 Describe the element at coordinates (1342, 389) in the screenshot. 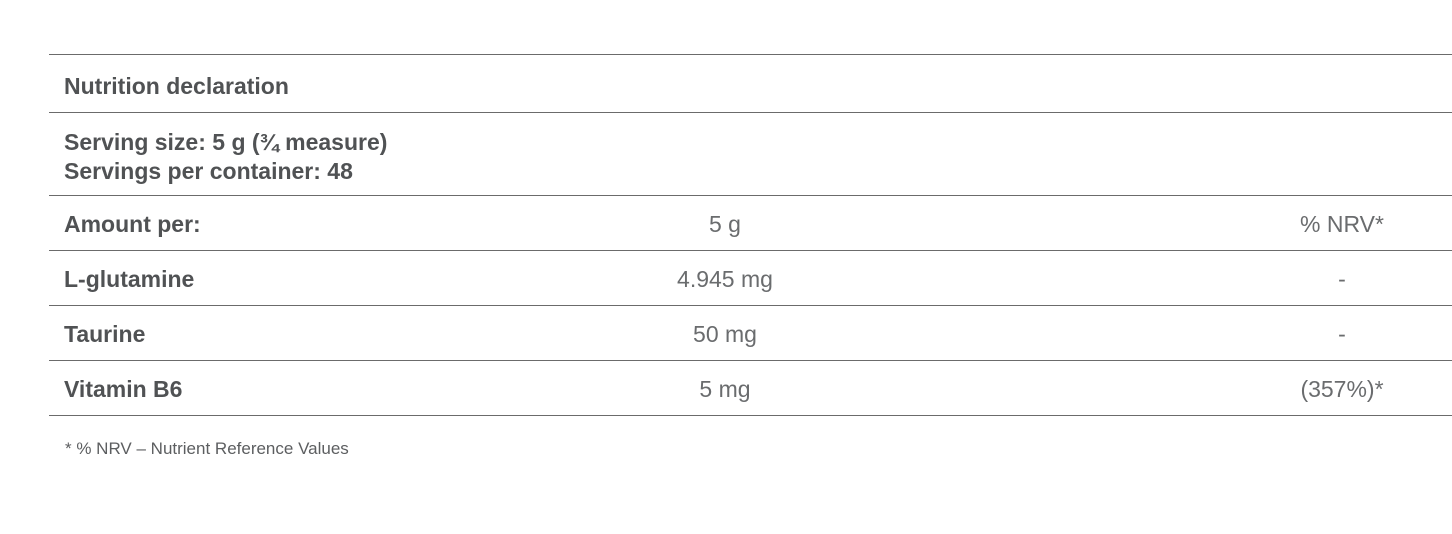

I see `nutrient-nrv: (357%)*` at that location.